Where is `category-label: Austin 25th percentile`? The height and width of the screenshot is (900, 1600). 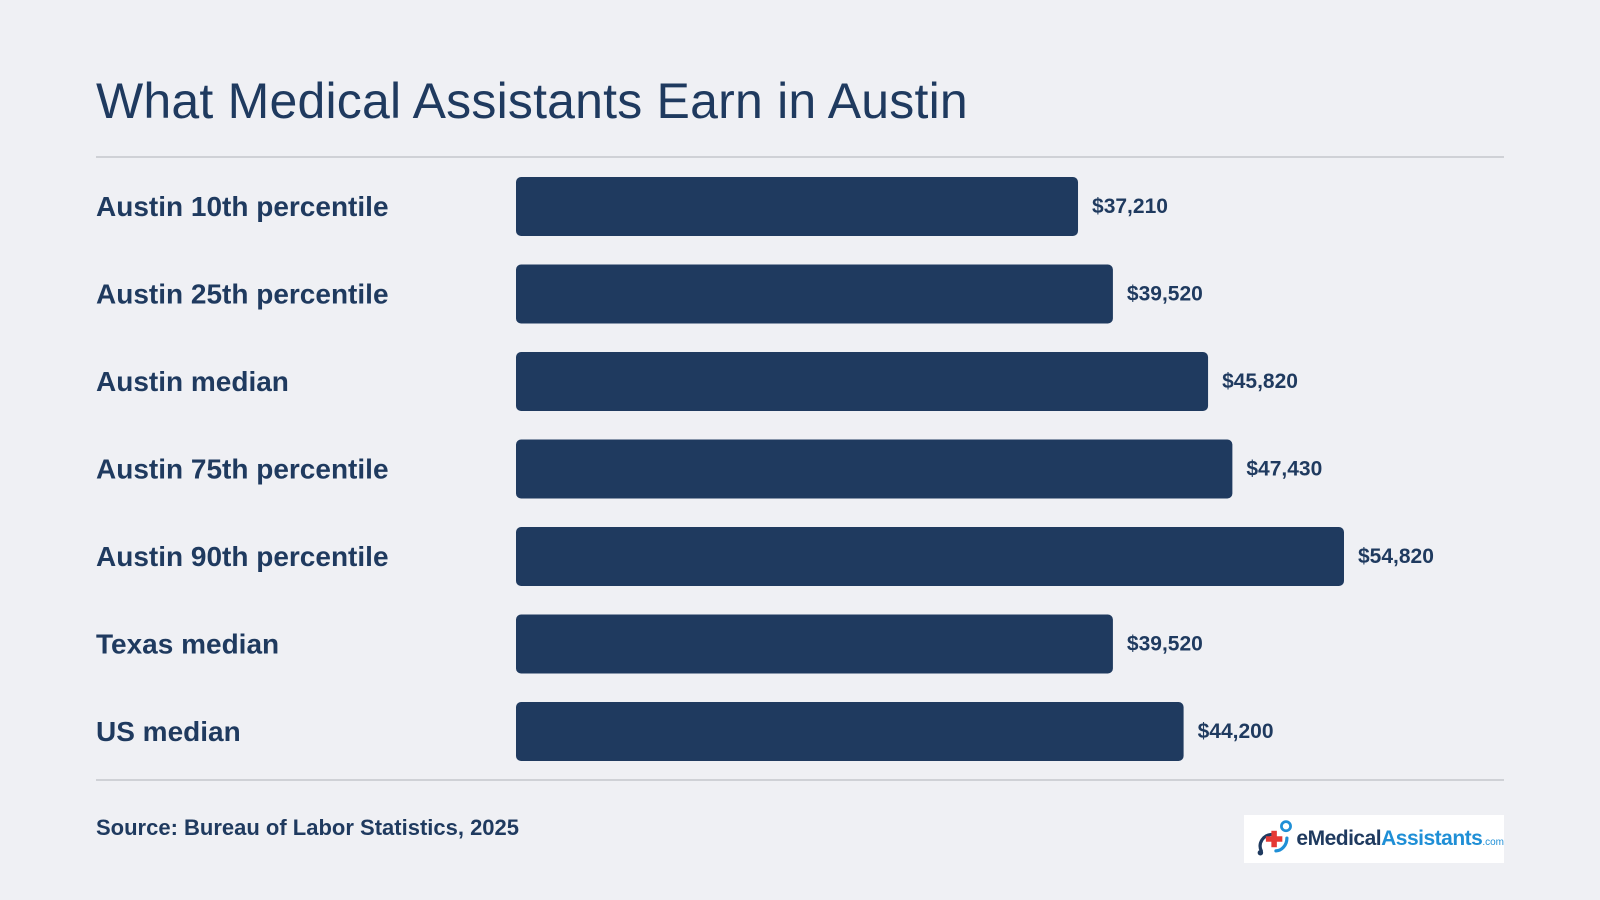 category-label: Austin 25th percentile is located at coordinates (242, 294).